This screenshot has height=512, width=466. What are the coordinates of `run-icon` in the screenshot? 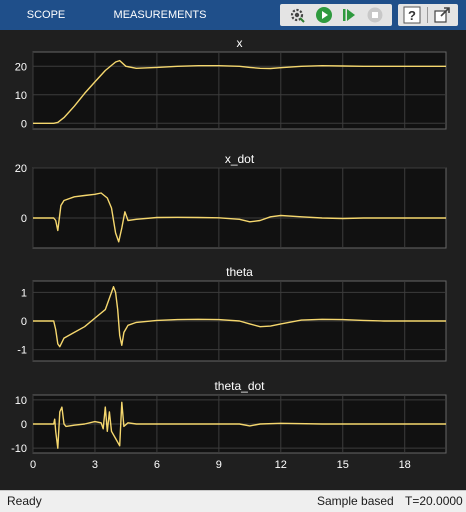 It's located at (324, 15).